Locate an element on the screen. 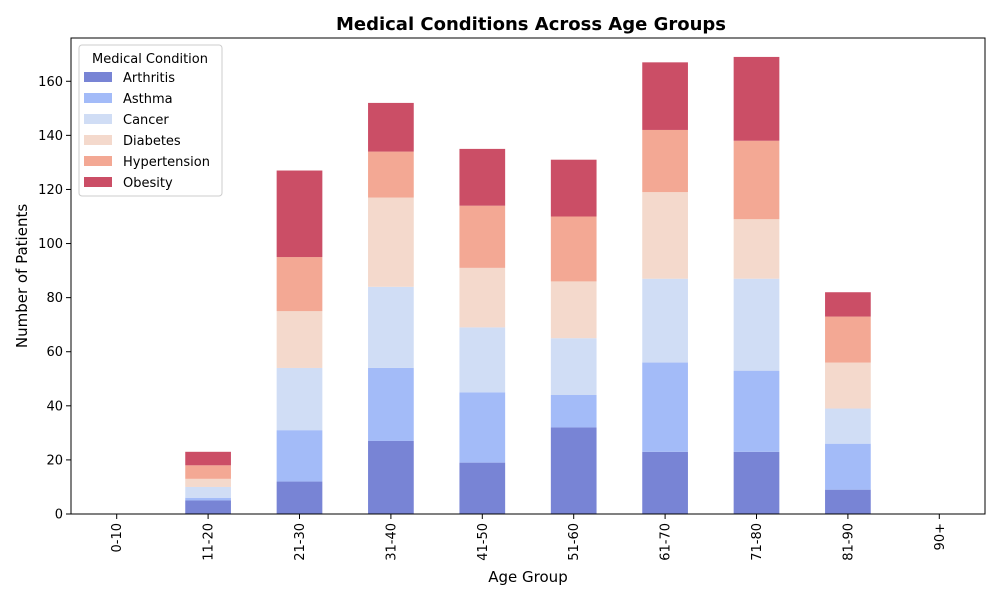 The width and height of the screenshot is (1000, 600). legend-box is located at coordinates (150, 120).